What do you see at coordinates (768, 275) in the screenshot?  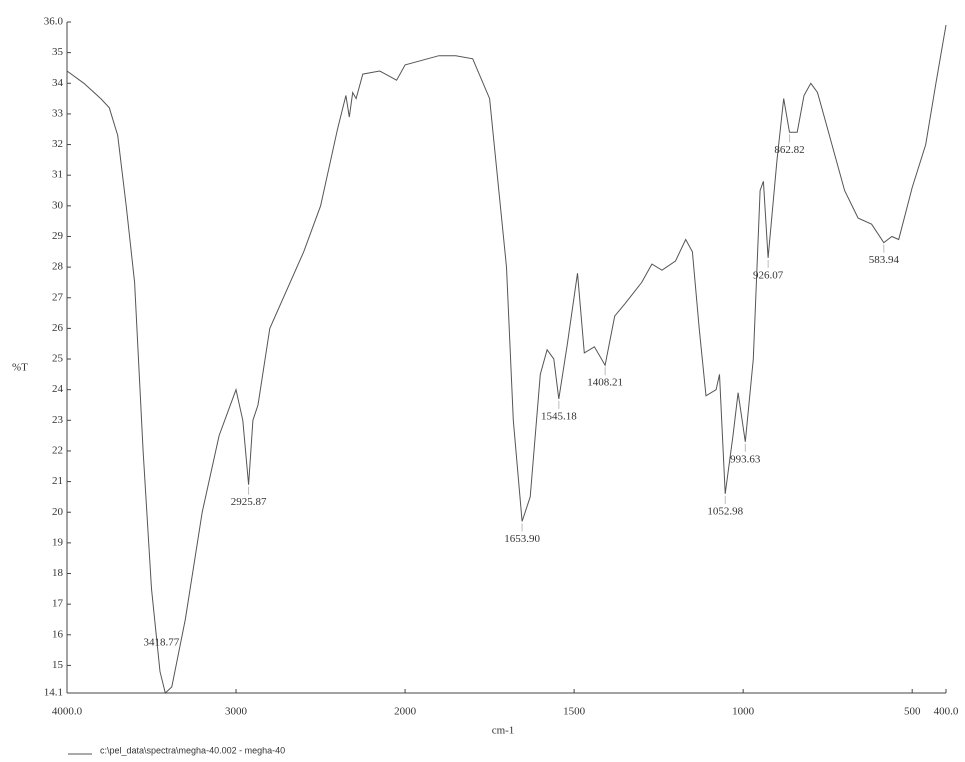 I see `peak-label: 926.07` at bounding box center [768, 275].